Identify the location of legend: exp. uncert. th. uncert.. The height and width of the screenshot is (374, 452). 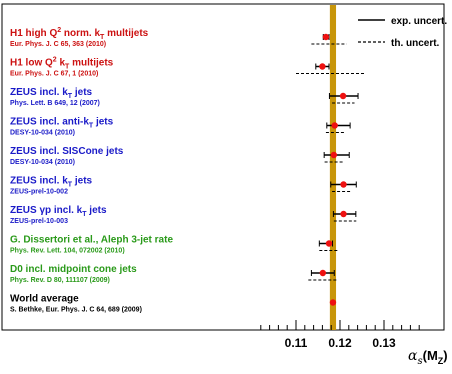
(402, 32).